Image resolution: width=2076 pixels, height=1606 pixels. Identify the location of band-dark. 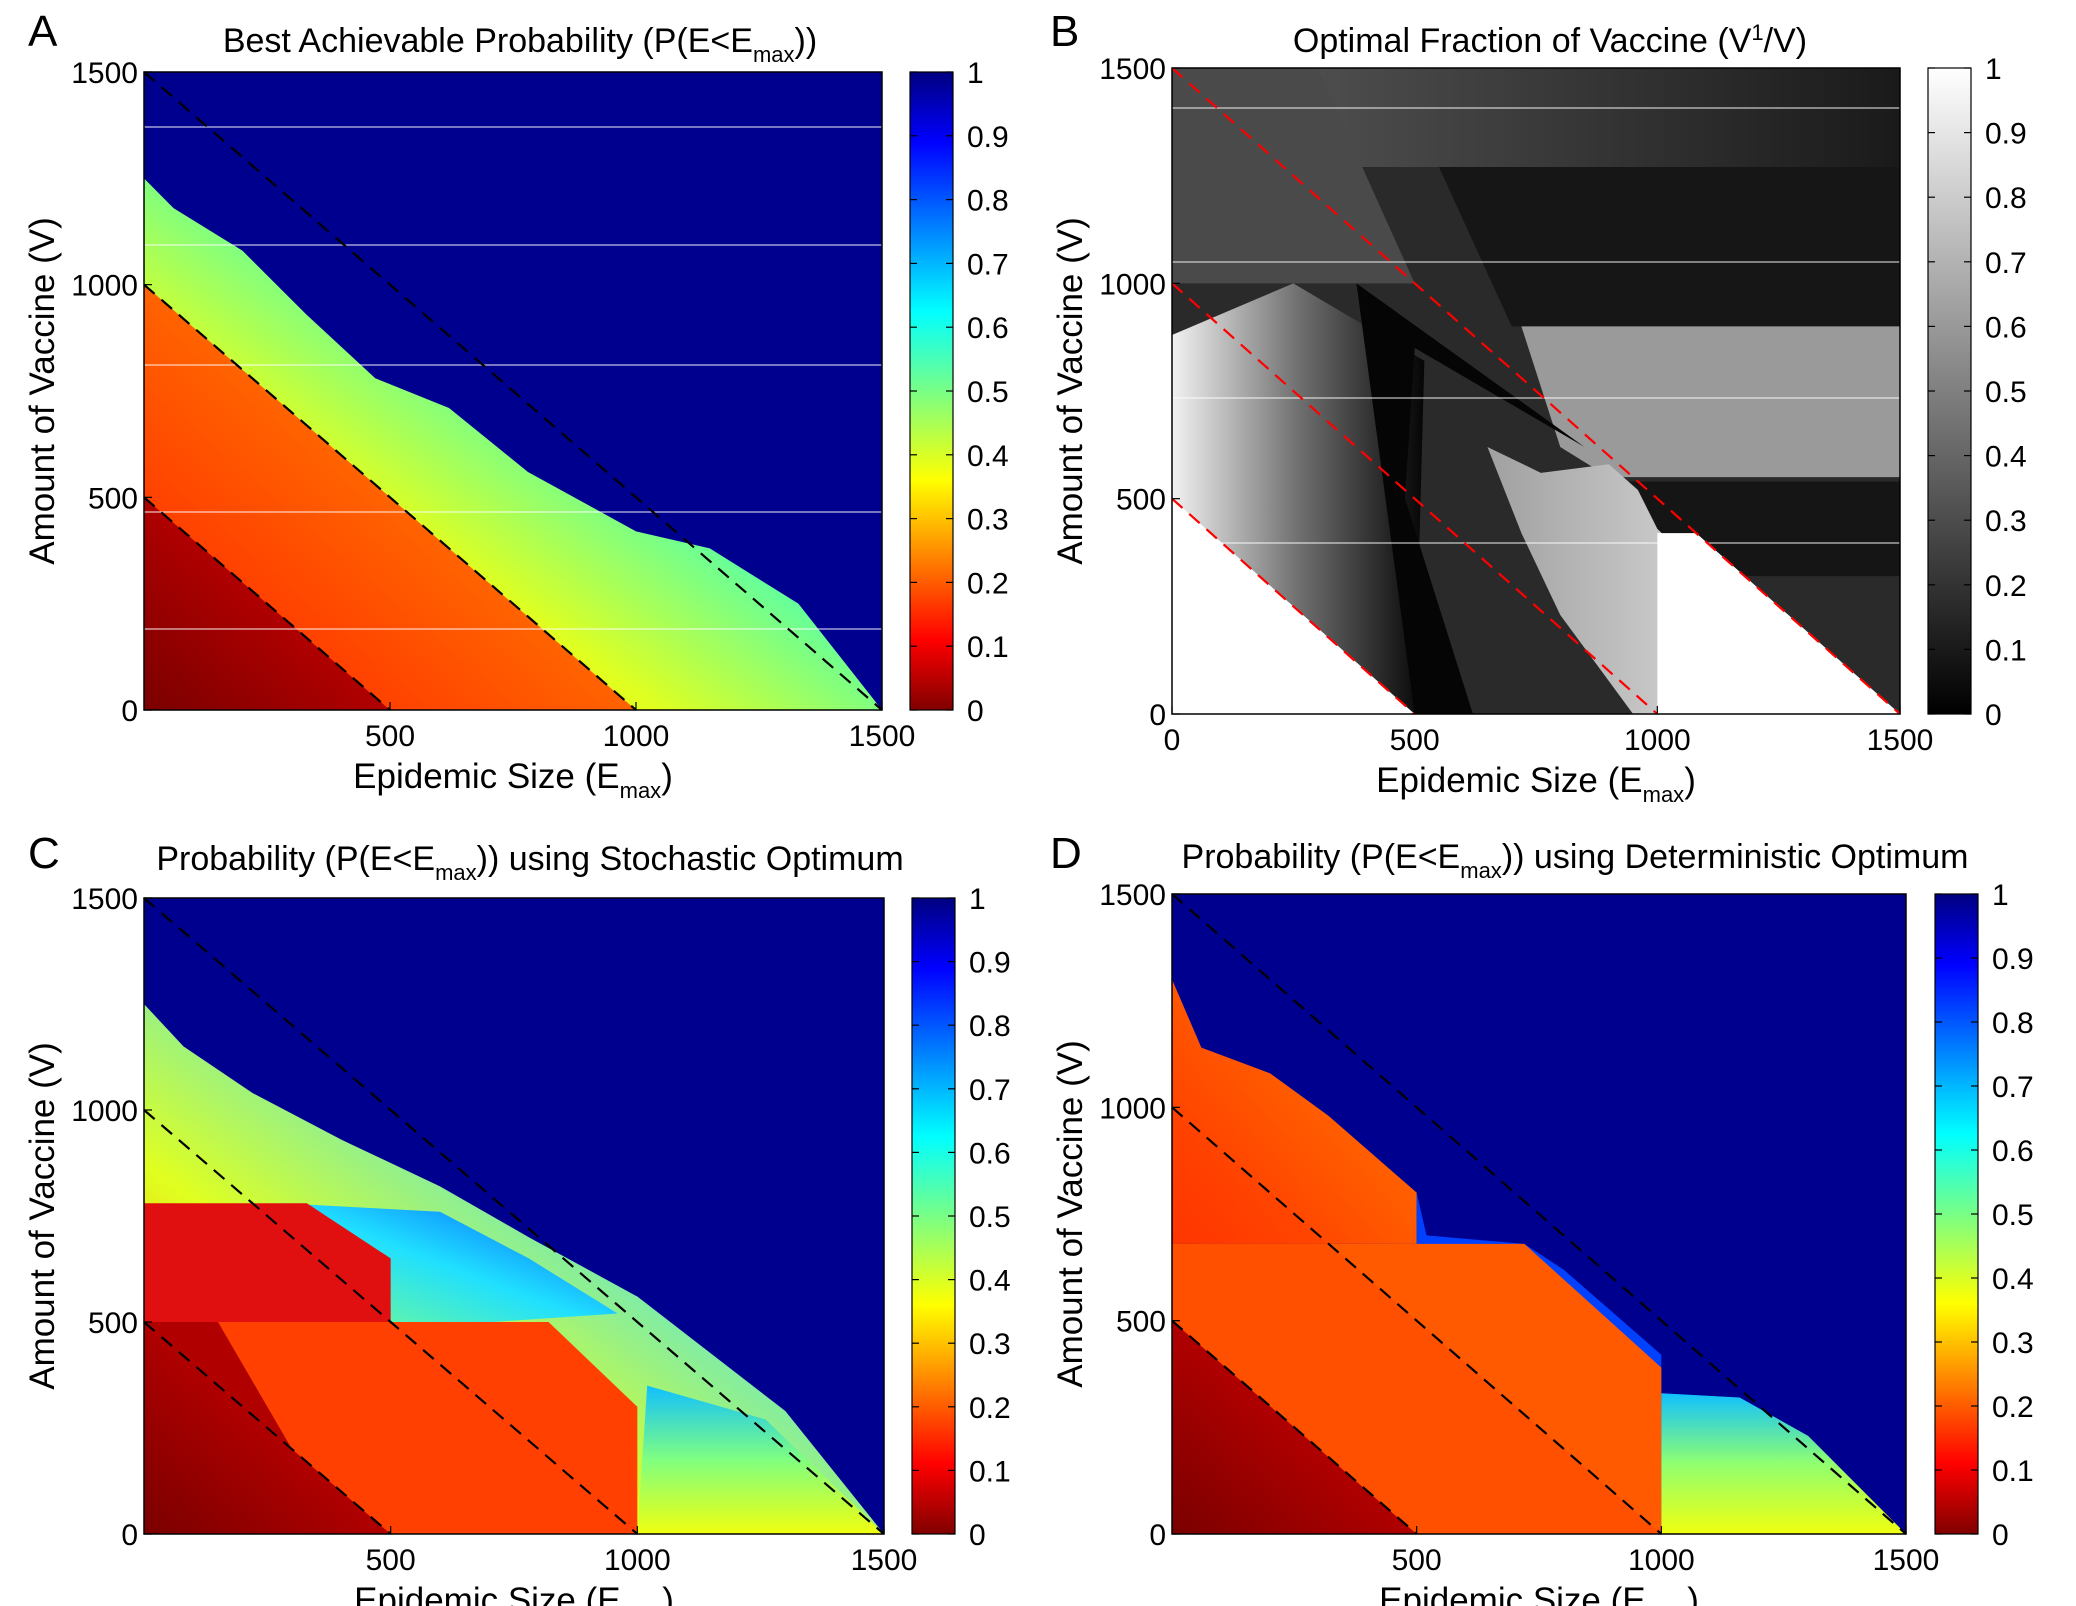
(1669, 247).